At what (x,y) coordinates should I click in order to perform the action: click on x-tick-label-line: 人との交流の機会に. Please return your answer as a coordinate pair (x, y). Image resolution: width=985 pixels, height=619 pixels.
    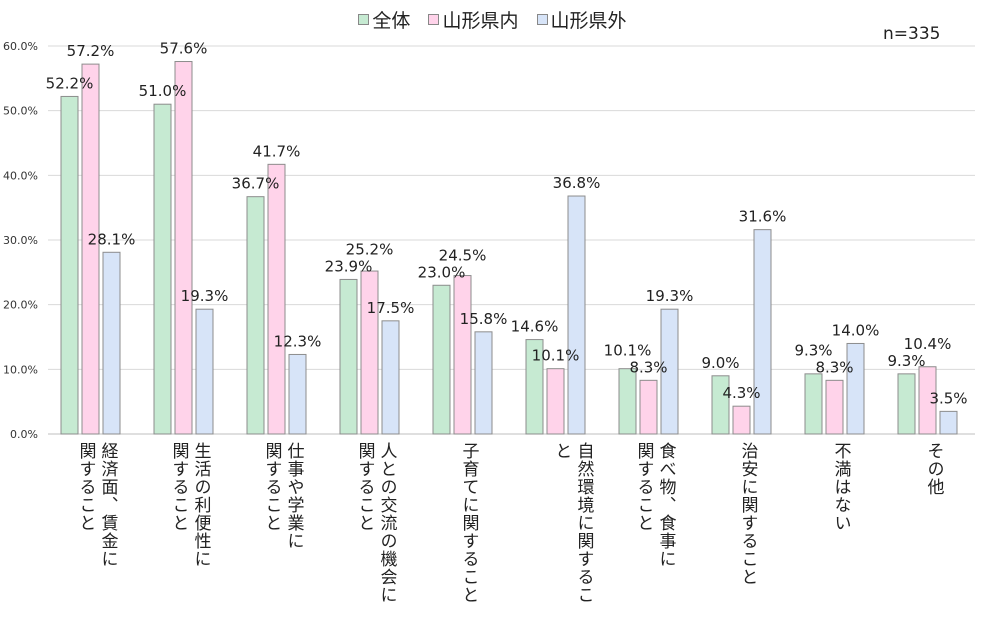
    Looking at the image, I should click on (386, 523).